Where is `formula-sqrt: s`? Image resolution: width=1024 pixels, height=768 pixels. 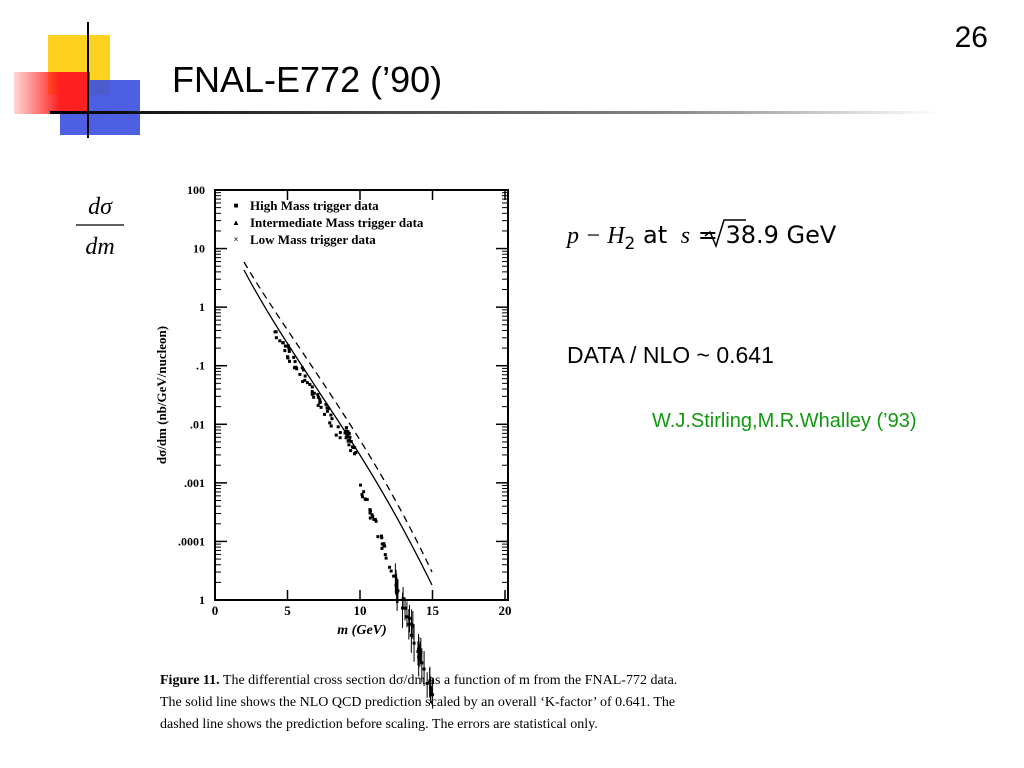
formula-sqrt: s is located at coordinates (685, 236).